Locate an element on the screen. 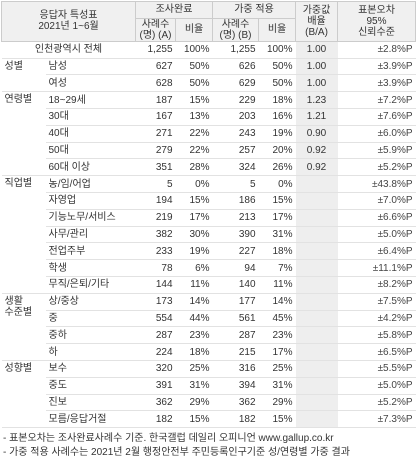 The width and height of the screenshot is (416, 466). text-line: (명) (B) is located at coordinates (235, 35).